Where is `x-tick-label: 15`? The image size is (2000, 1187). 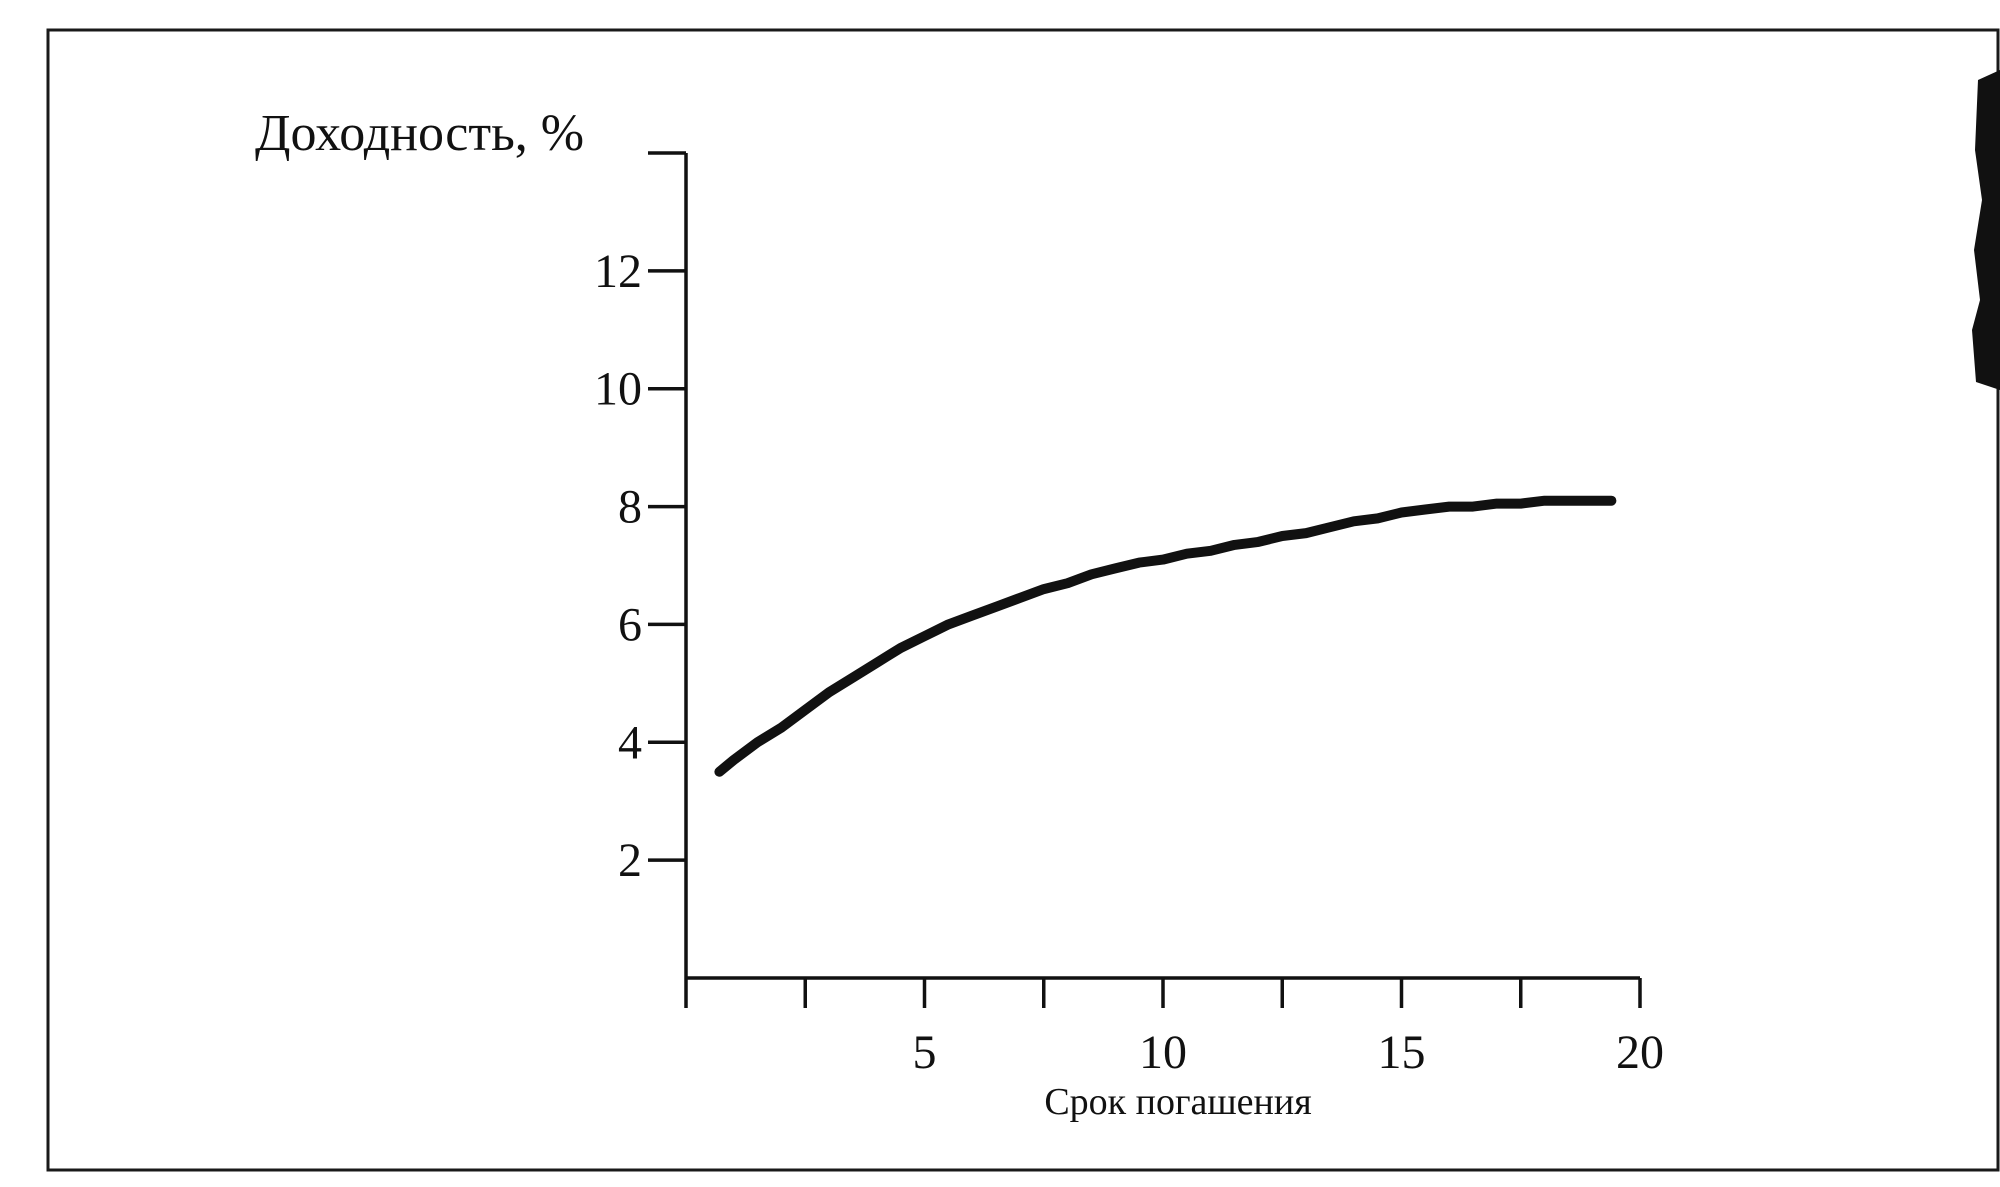 x-tick-label: 15 is located at coordinates (1402, 1052).